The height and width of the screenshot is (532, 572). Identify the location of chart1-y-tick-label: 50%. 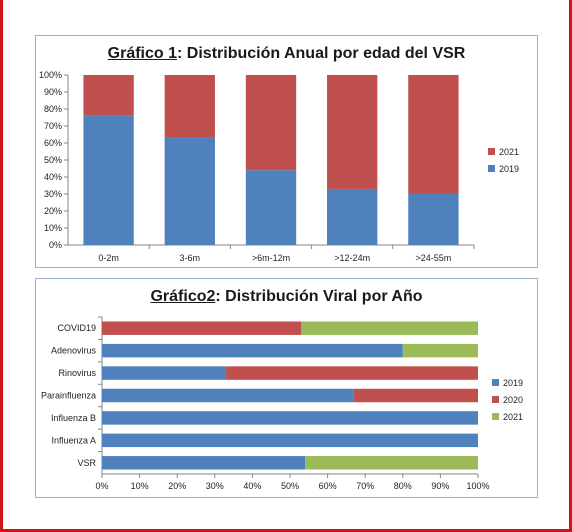
(53, 160).